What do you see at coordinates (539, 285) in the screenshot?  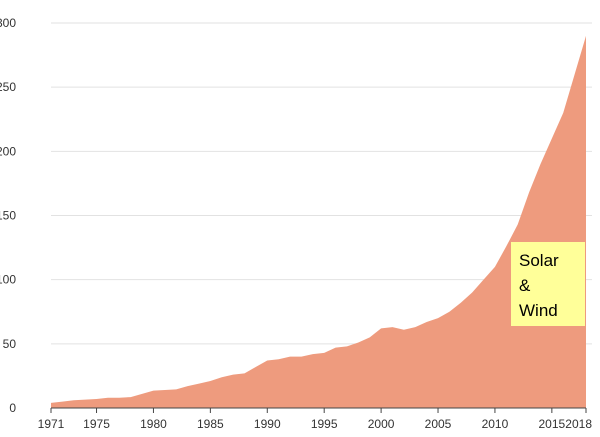 I see `annotation-label: Solar & Wind` at bounding box center [539, 285].